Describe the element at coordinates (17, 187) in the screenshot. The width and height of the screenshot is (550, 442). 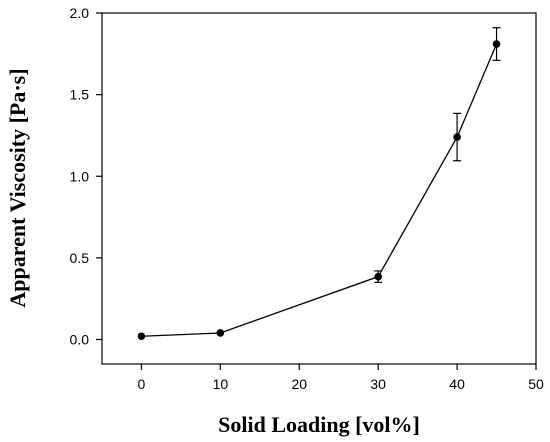
I see `y-axis-title: Apparent Viscosity [Pa·s]` at that location.